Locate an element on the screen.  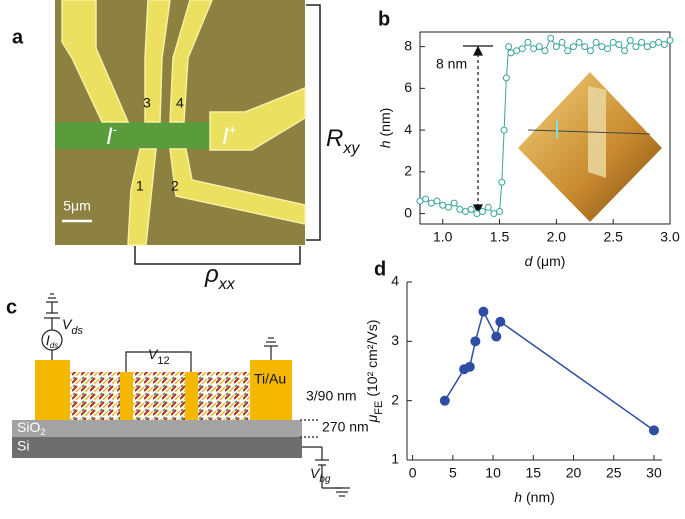
axis-label: μFE(10² cm²/Vs) is located at coordinates (374, 372).